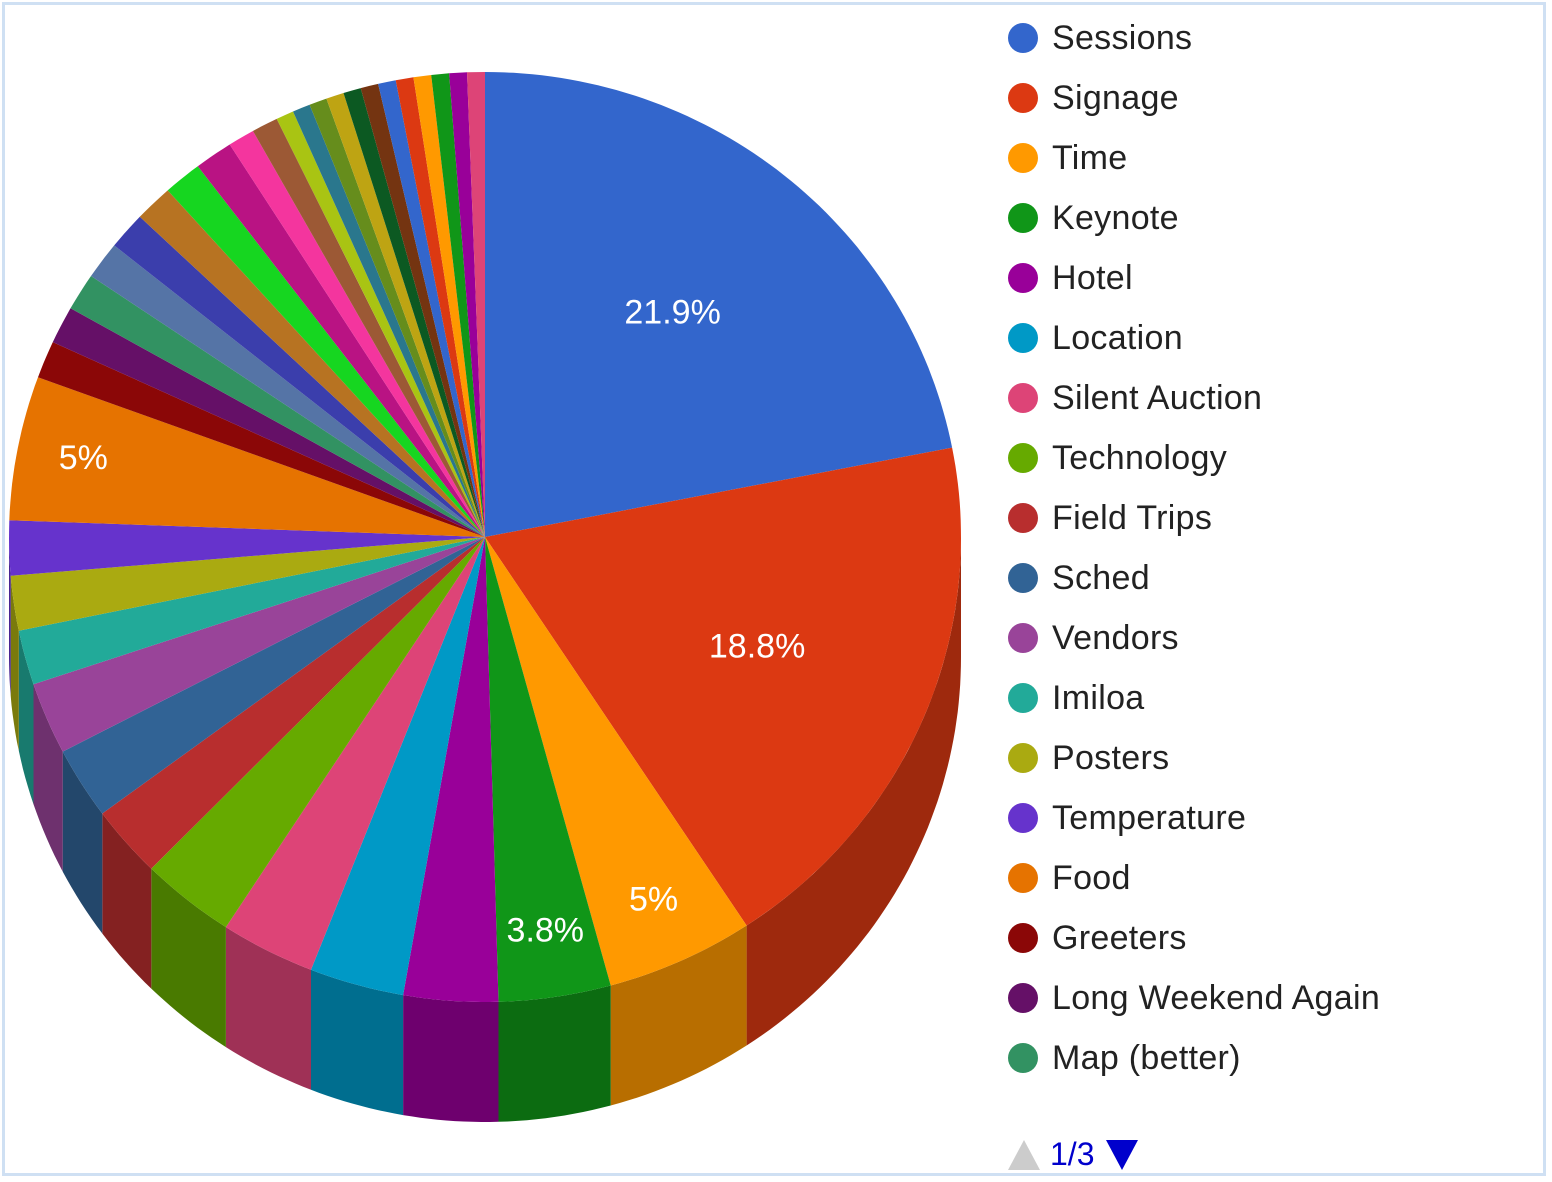 Image resolution: width=1552 pixels, height=1182 pixels. I want to click on legend-item: Hotel, so click(1268, 278).